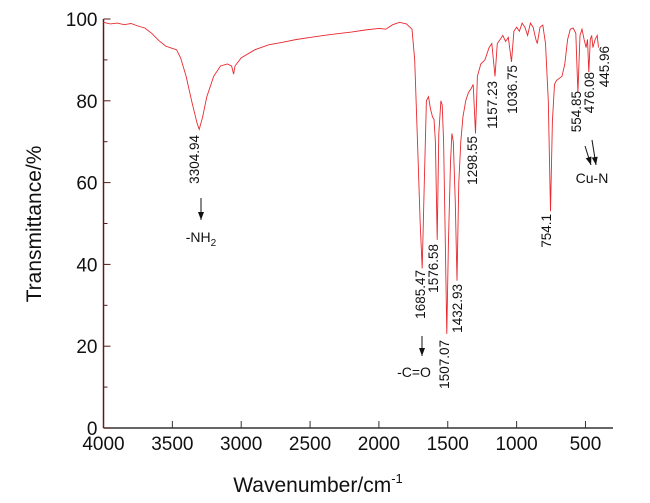  I want to click on x-axis-title: Wavenumber/cm-1, so click(318, 484).